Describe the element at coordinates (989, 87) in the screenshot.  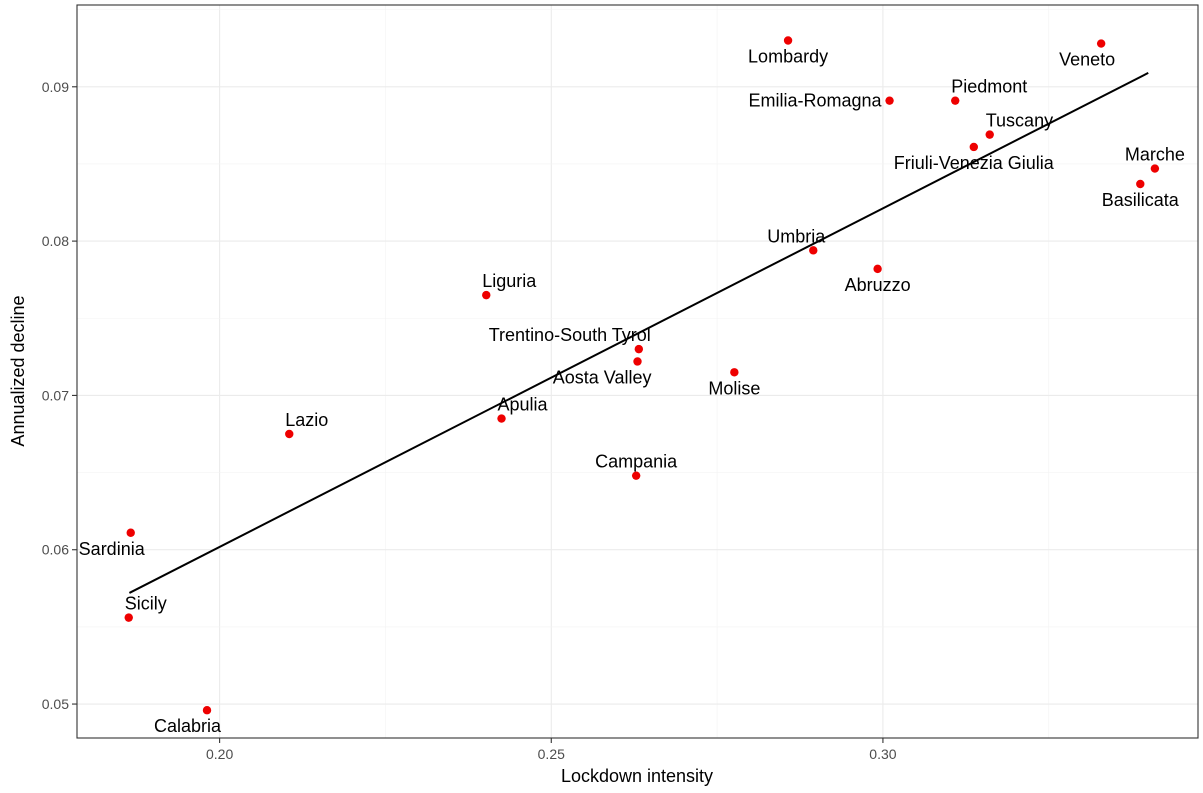
I see `point-label: Piedmont` at that location.